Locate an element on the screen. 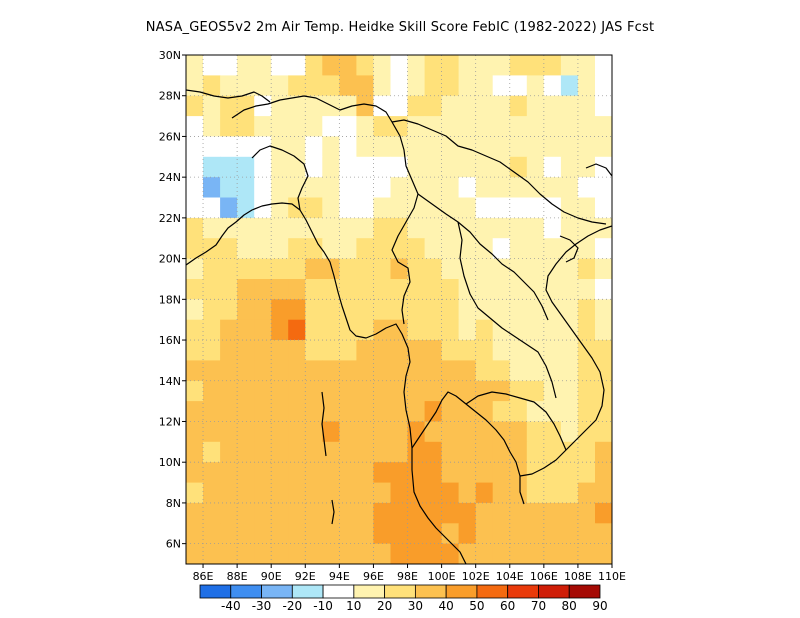 This screenshot has height=618, width=800. coastline-nicobar is located at coordinates (333, 512).